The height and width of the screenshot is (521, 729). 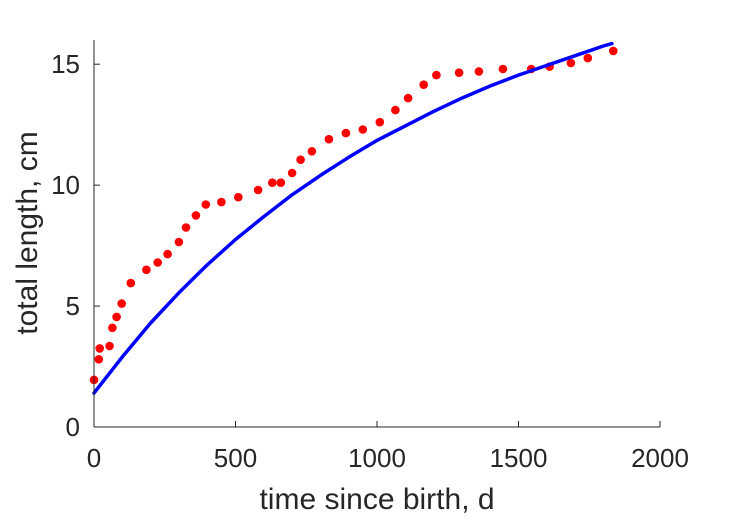 What do you see at coordinates (27, 232) in the screenshot?
I see `y-axis-label: total length, cm` at bounding box center [27, 232].